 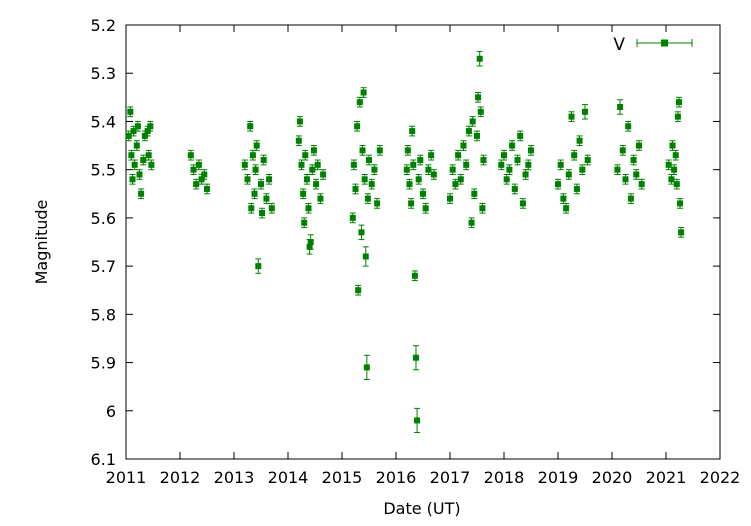 I want to click on legend: V, so click(x=653, y=45).